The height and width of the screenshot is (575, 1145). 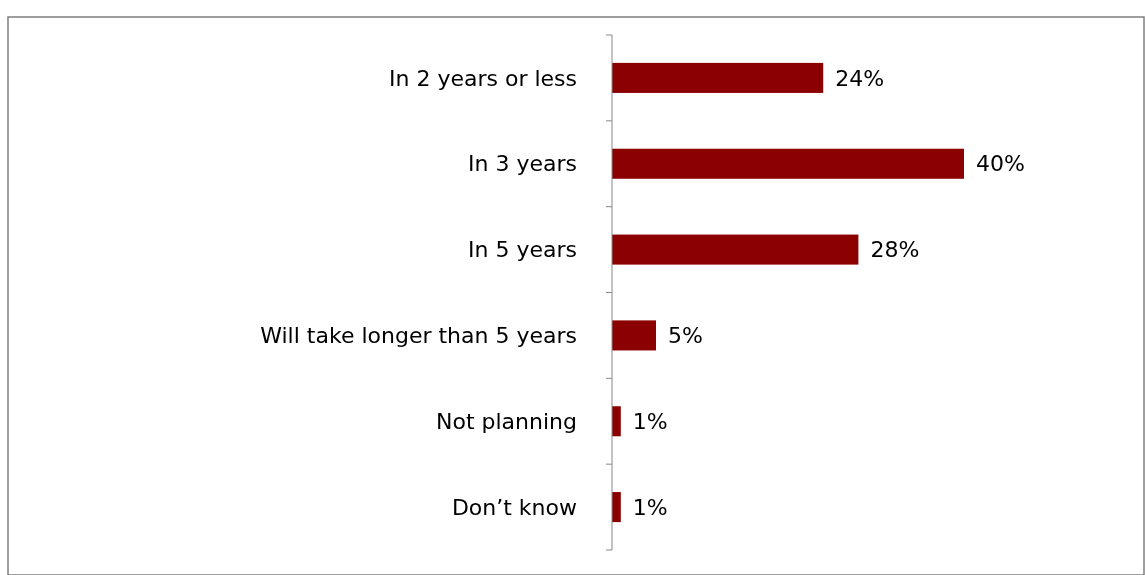 What do you see at coordinates (482, 78) in the screenshot?
I see `y-tick-label: In 2 years or less` at bounding box center [482, 78].